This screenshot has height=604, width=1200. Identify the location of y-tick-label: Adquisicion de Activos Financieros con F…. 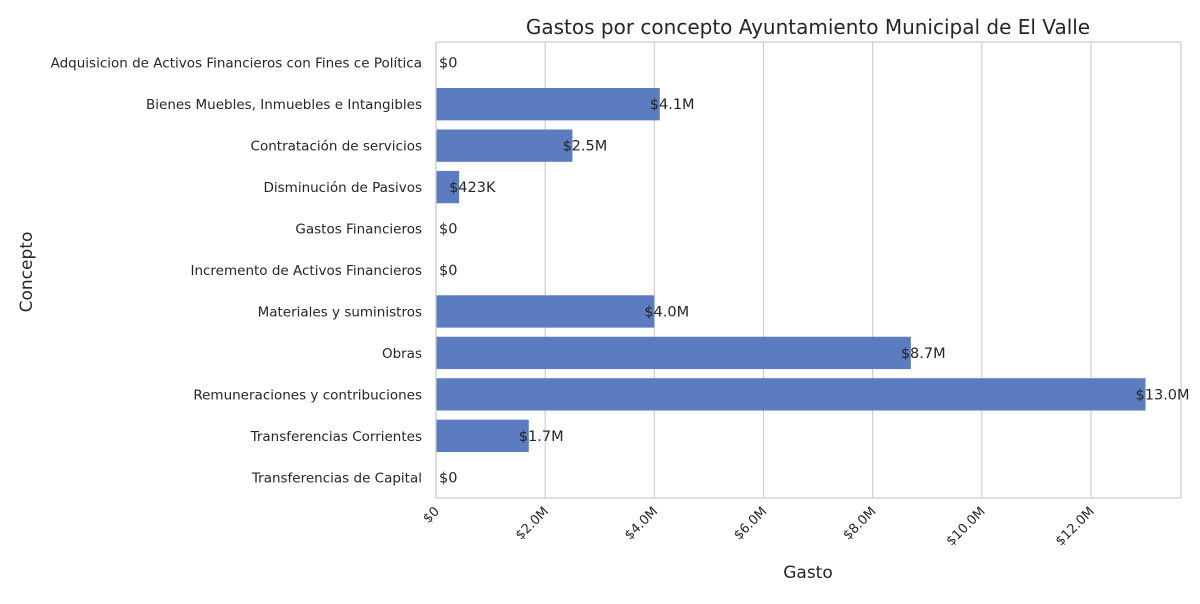
(236, 64).